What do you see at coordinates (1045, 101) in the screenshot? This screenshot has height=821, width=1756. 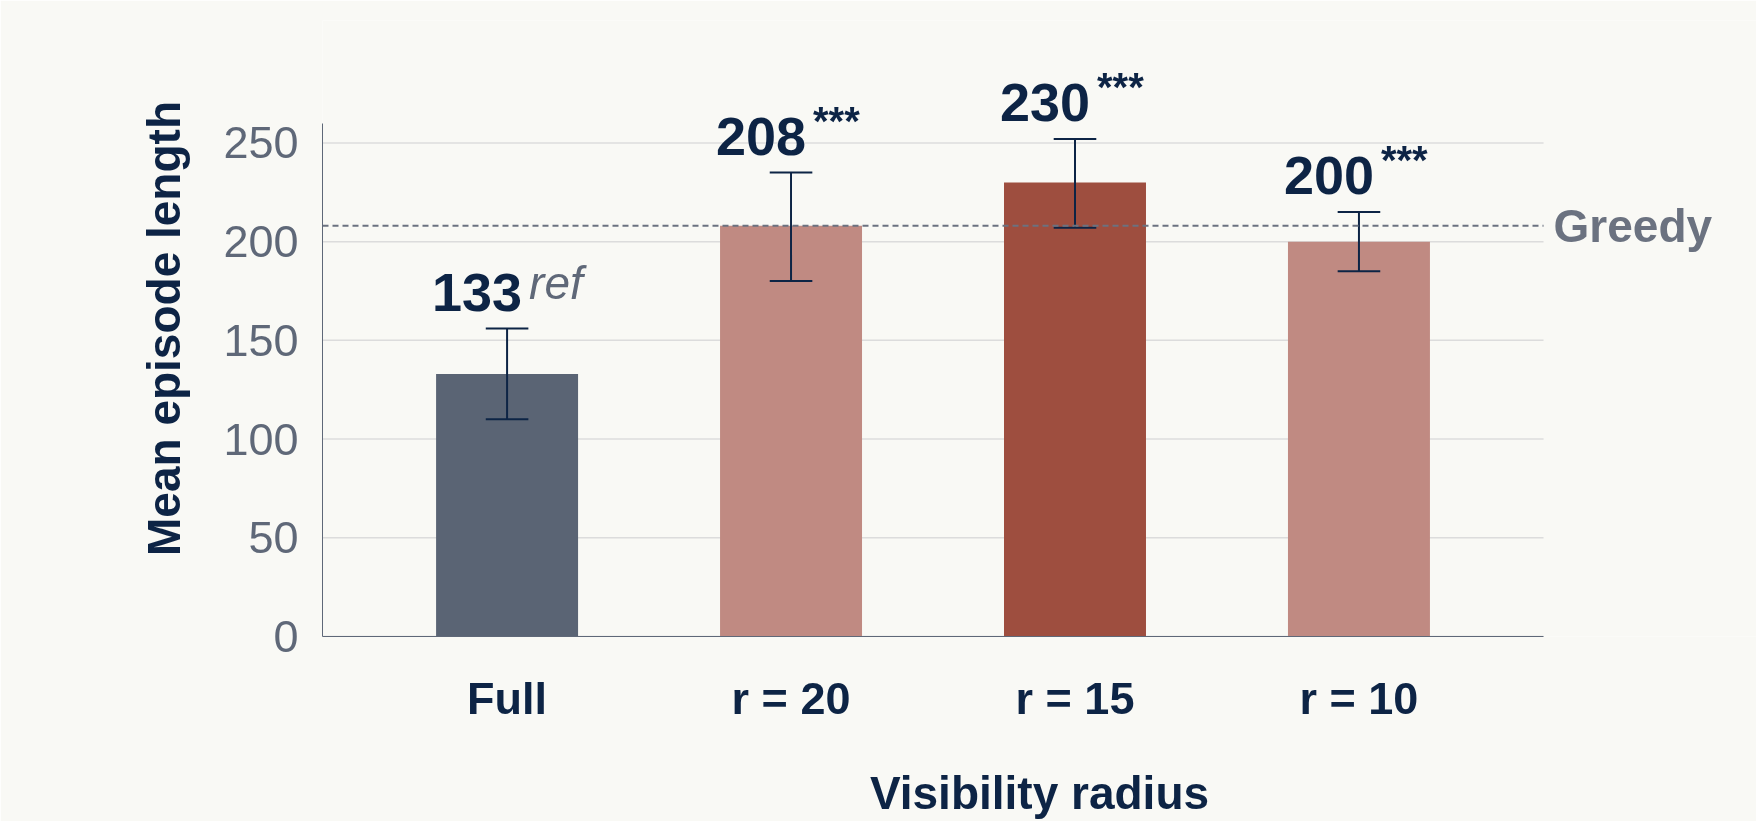 I see `data-label: 230` at bounding box center [1045, 101].